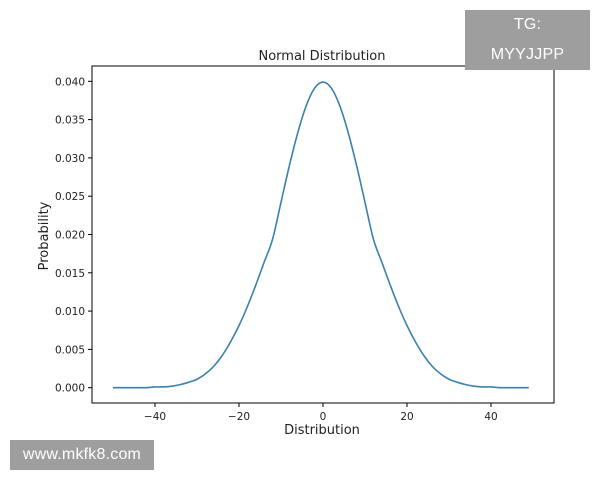  What do you see at coordinates (490, 417) in the screenshot?
I see `x-tick-label: 40` at bounding box center [490, 417].